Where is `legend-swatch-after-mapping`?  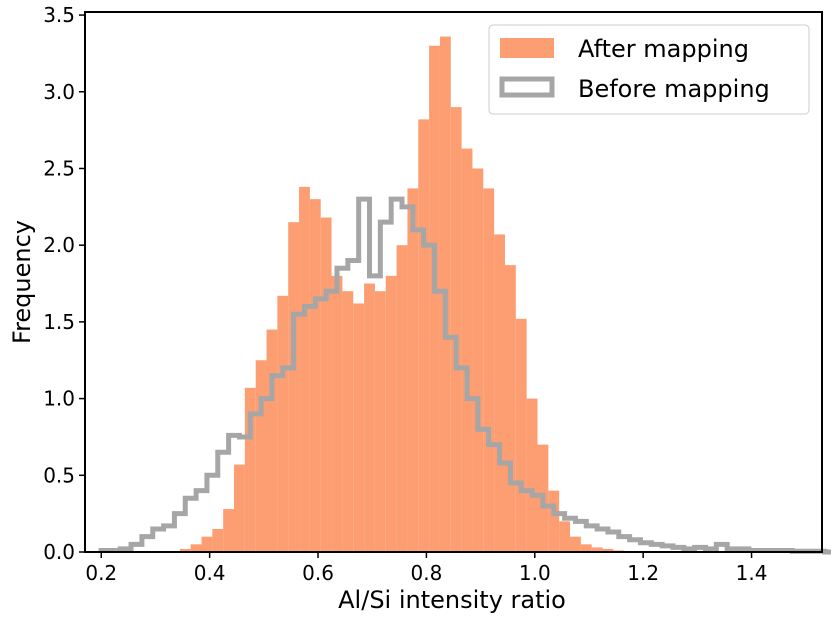 legend-swatch-after-mapping is located at coordinates (527, 48).